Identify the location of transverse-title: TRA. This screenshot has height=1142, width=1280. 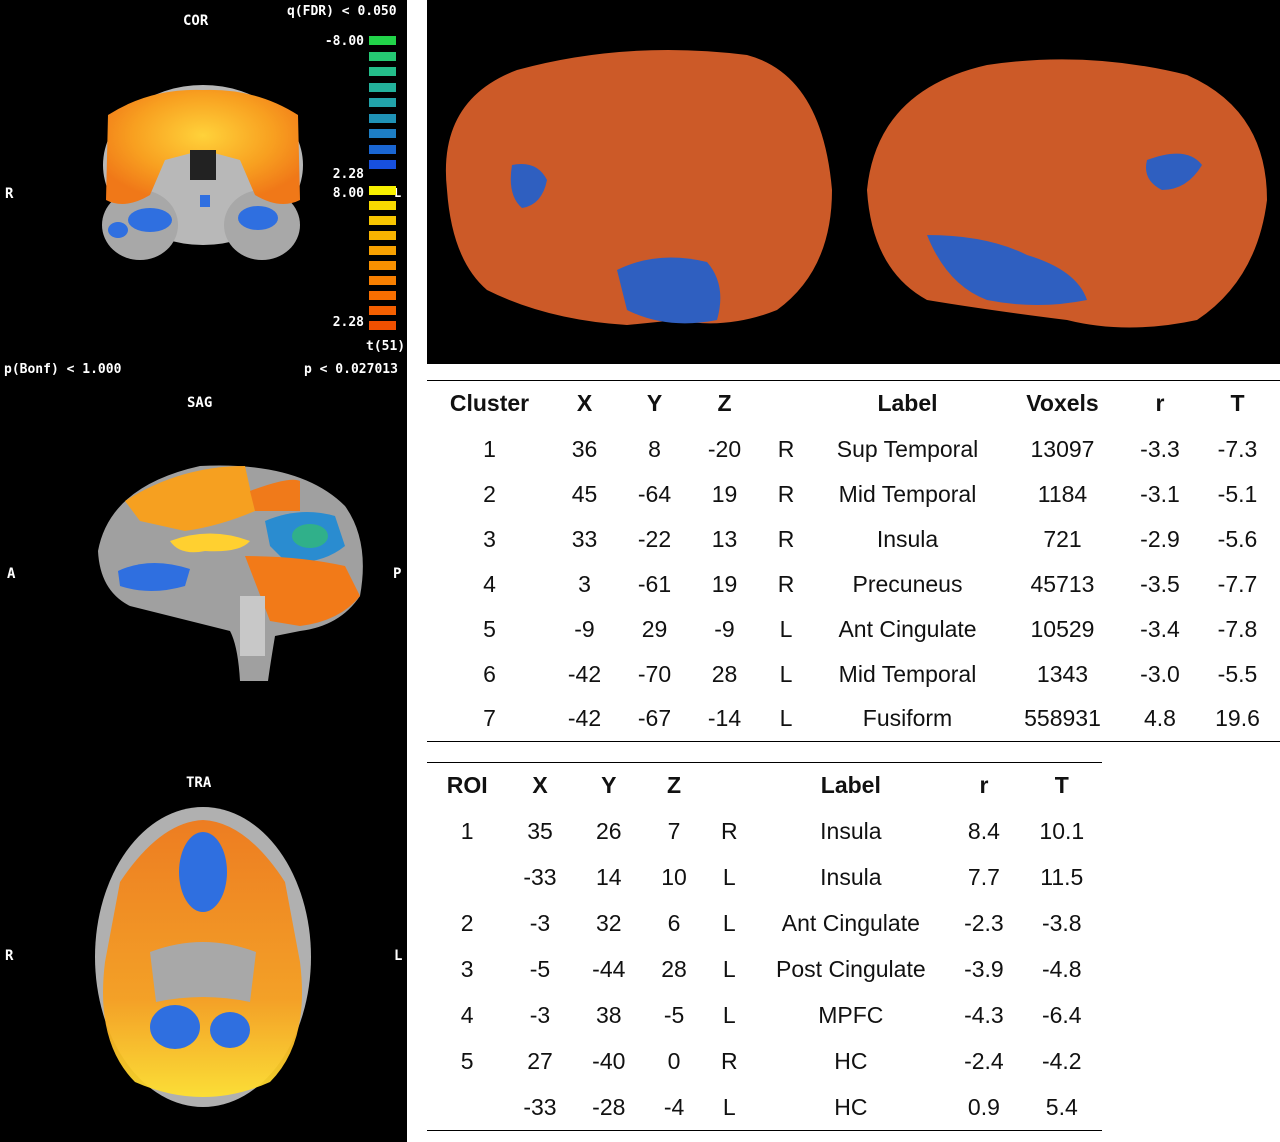
(199, 783).